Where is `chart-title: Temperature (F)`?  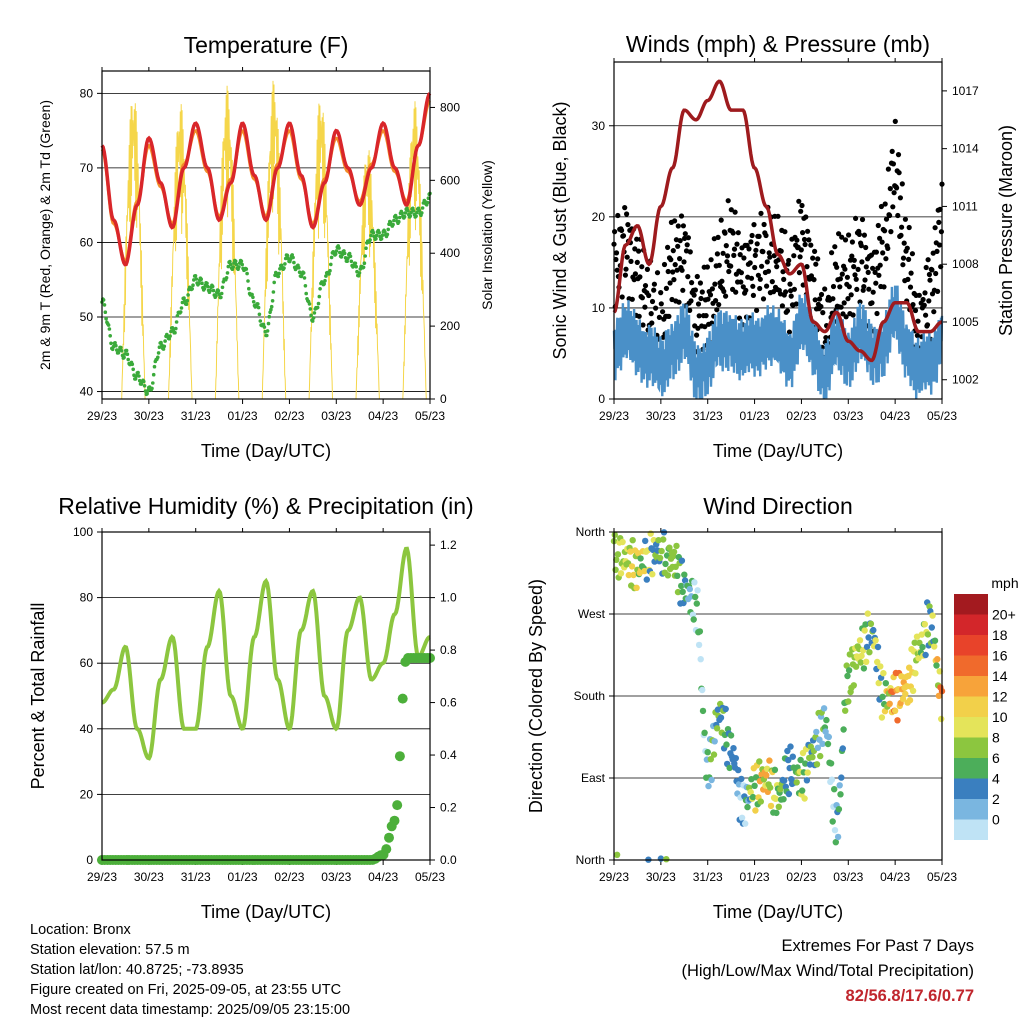 chart-title: Temperature (F) is located at coordinates (266, 45).